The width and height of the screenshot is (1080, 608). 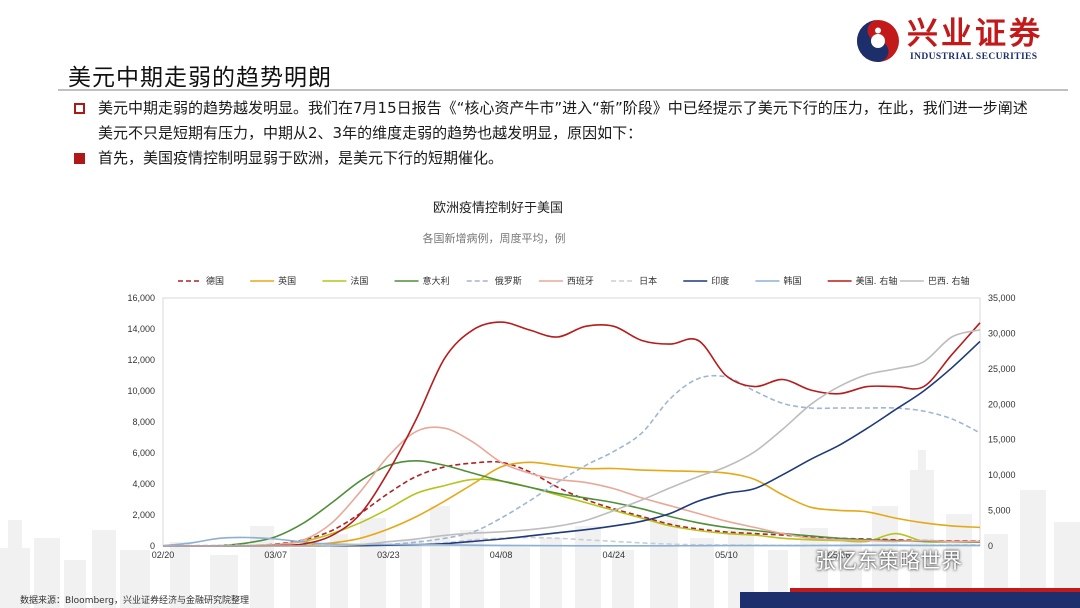 I want to click on y-left-tick-label: 2,000, so click(x=143, y=515).